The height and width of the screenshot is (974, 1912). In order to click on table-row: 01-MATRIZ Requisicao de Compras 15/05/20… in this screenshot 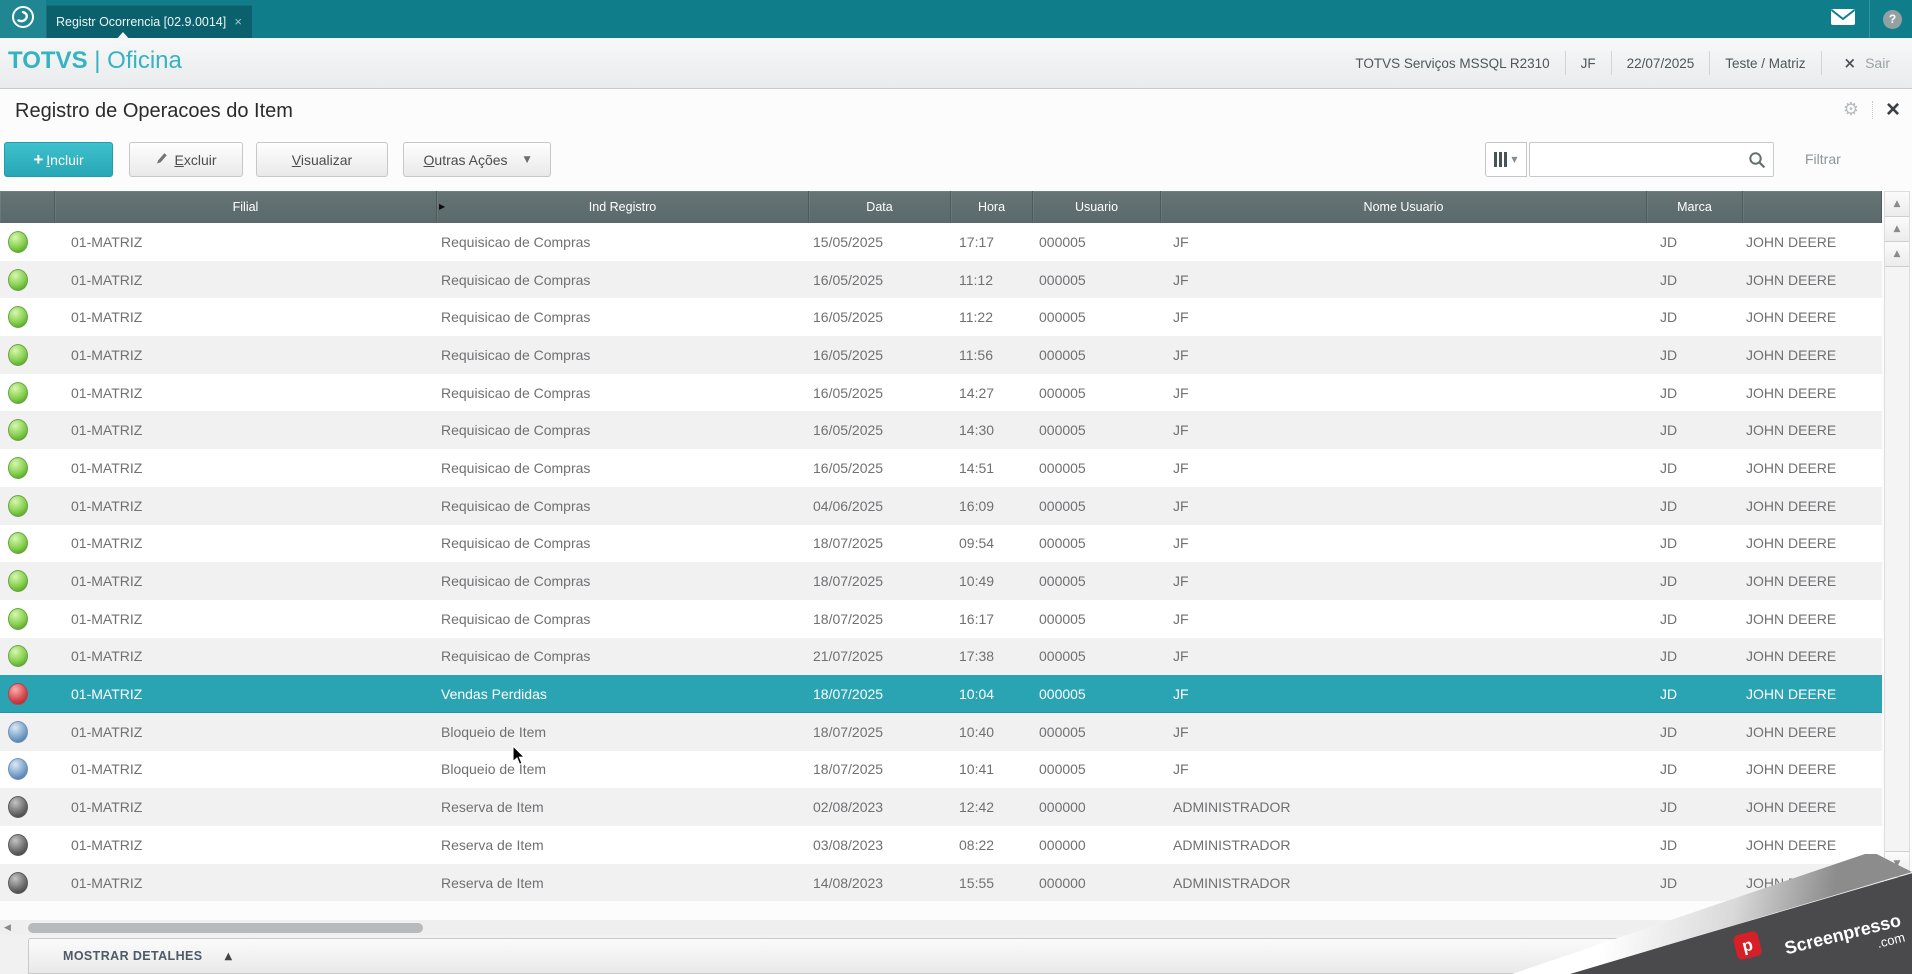, I will do `click(941, 242)`.